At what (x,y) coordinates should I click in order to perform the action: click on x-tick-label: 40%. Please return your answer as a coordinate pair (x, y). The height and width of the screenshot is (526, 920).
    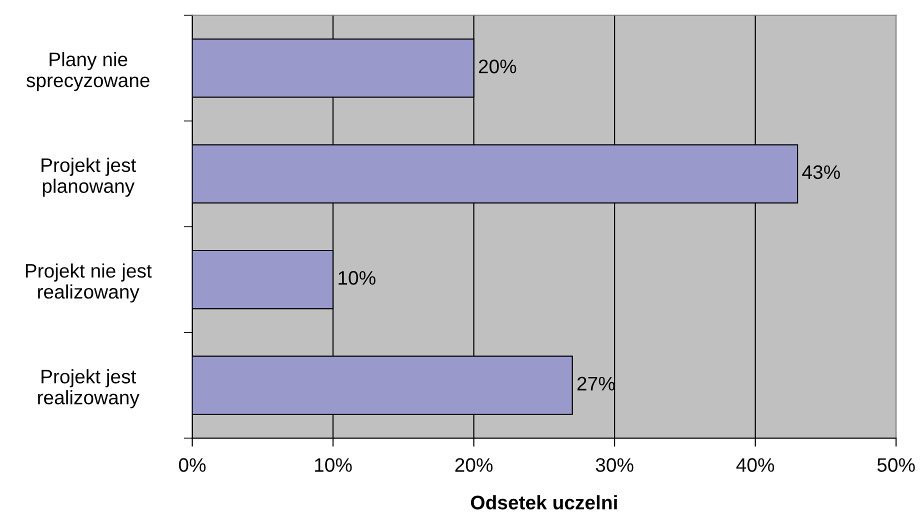
    Looking at the image, I should click on (755, 465).